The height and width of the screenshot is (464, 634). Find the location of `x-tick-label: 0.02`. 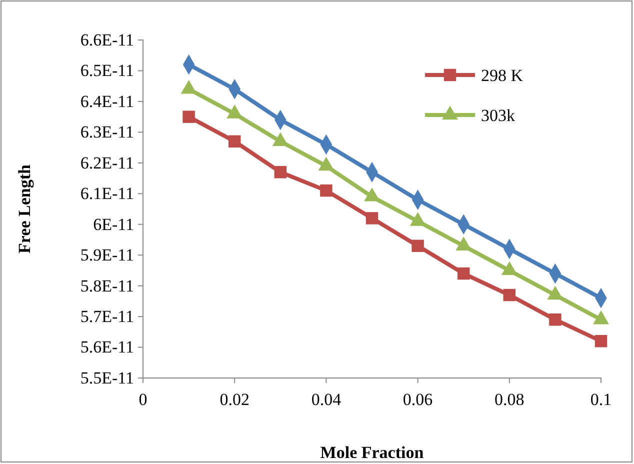

x-tick-label: 0.02 is located at coordinates (235, 400).